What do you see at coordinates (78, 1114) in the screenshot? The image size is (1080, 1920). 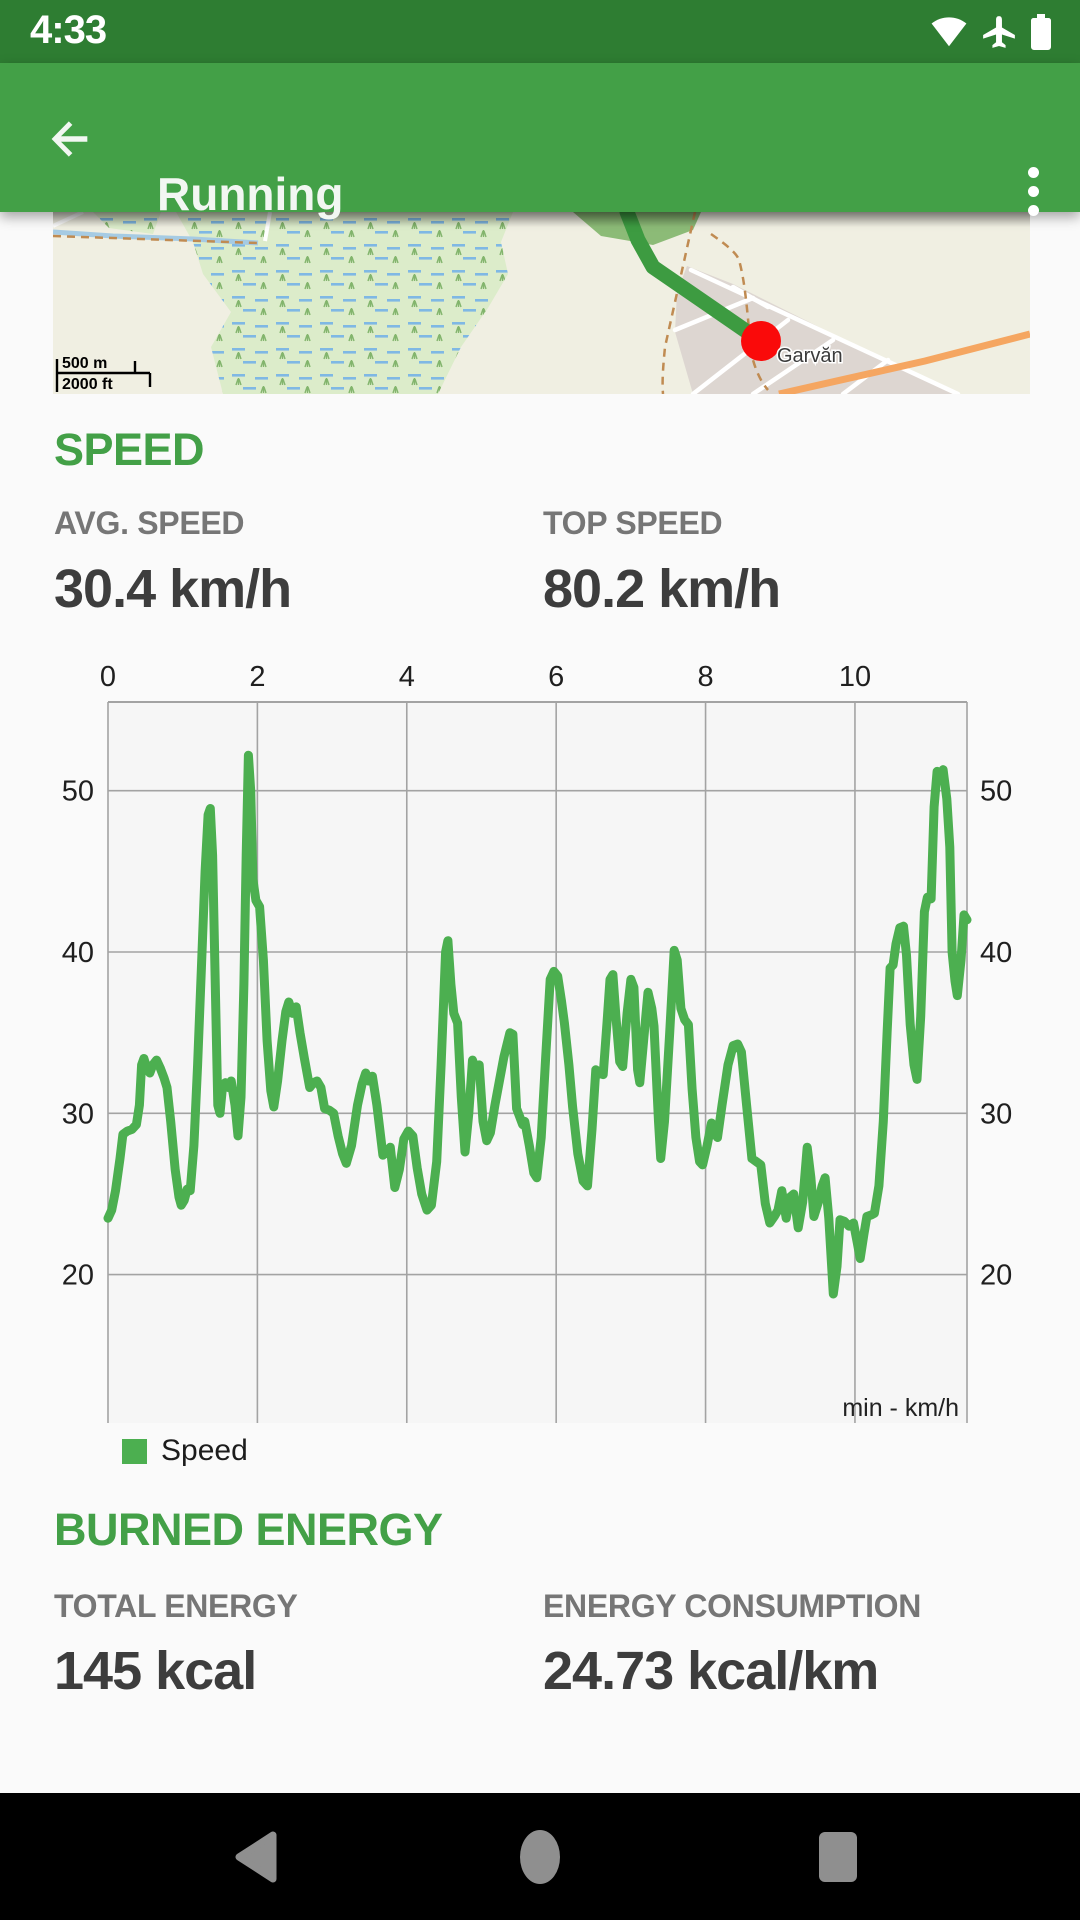 I see `y-axis-tick-label-left: 30` at bounding box center [78, 1114].